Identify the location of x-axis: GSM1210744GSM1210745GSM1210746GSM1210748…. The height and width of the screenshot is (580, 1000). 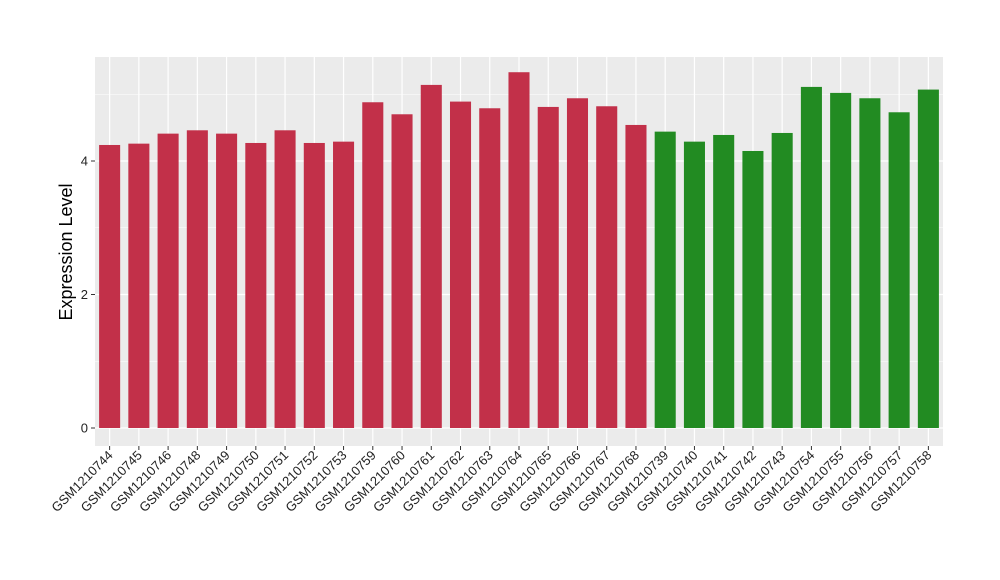
(491, 480).